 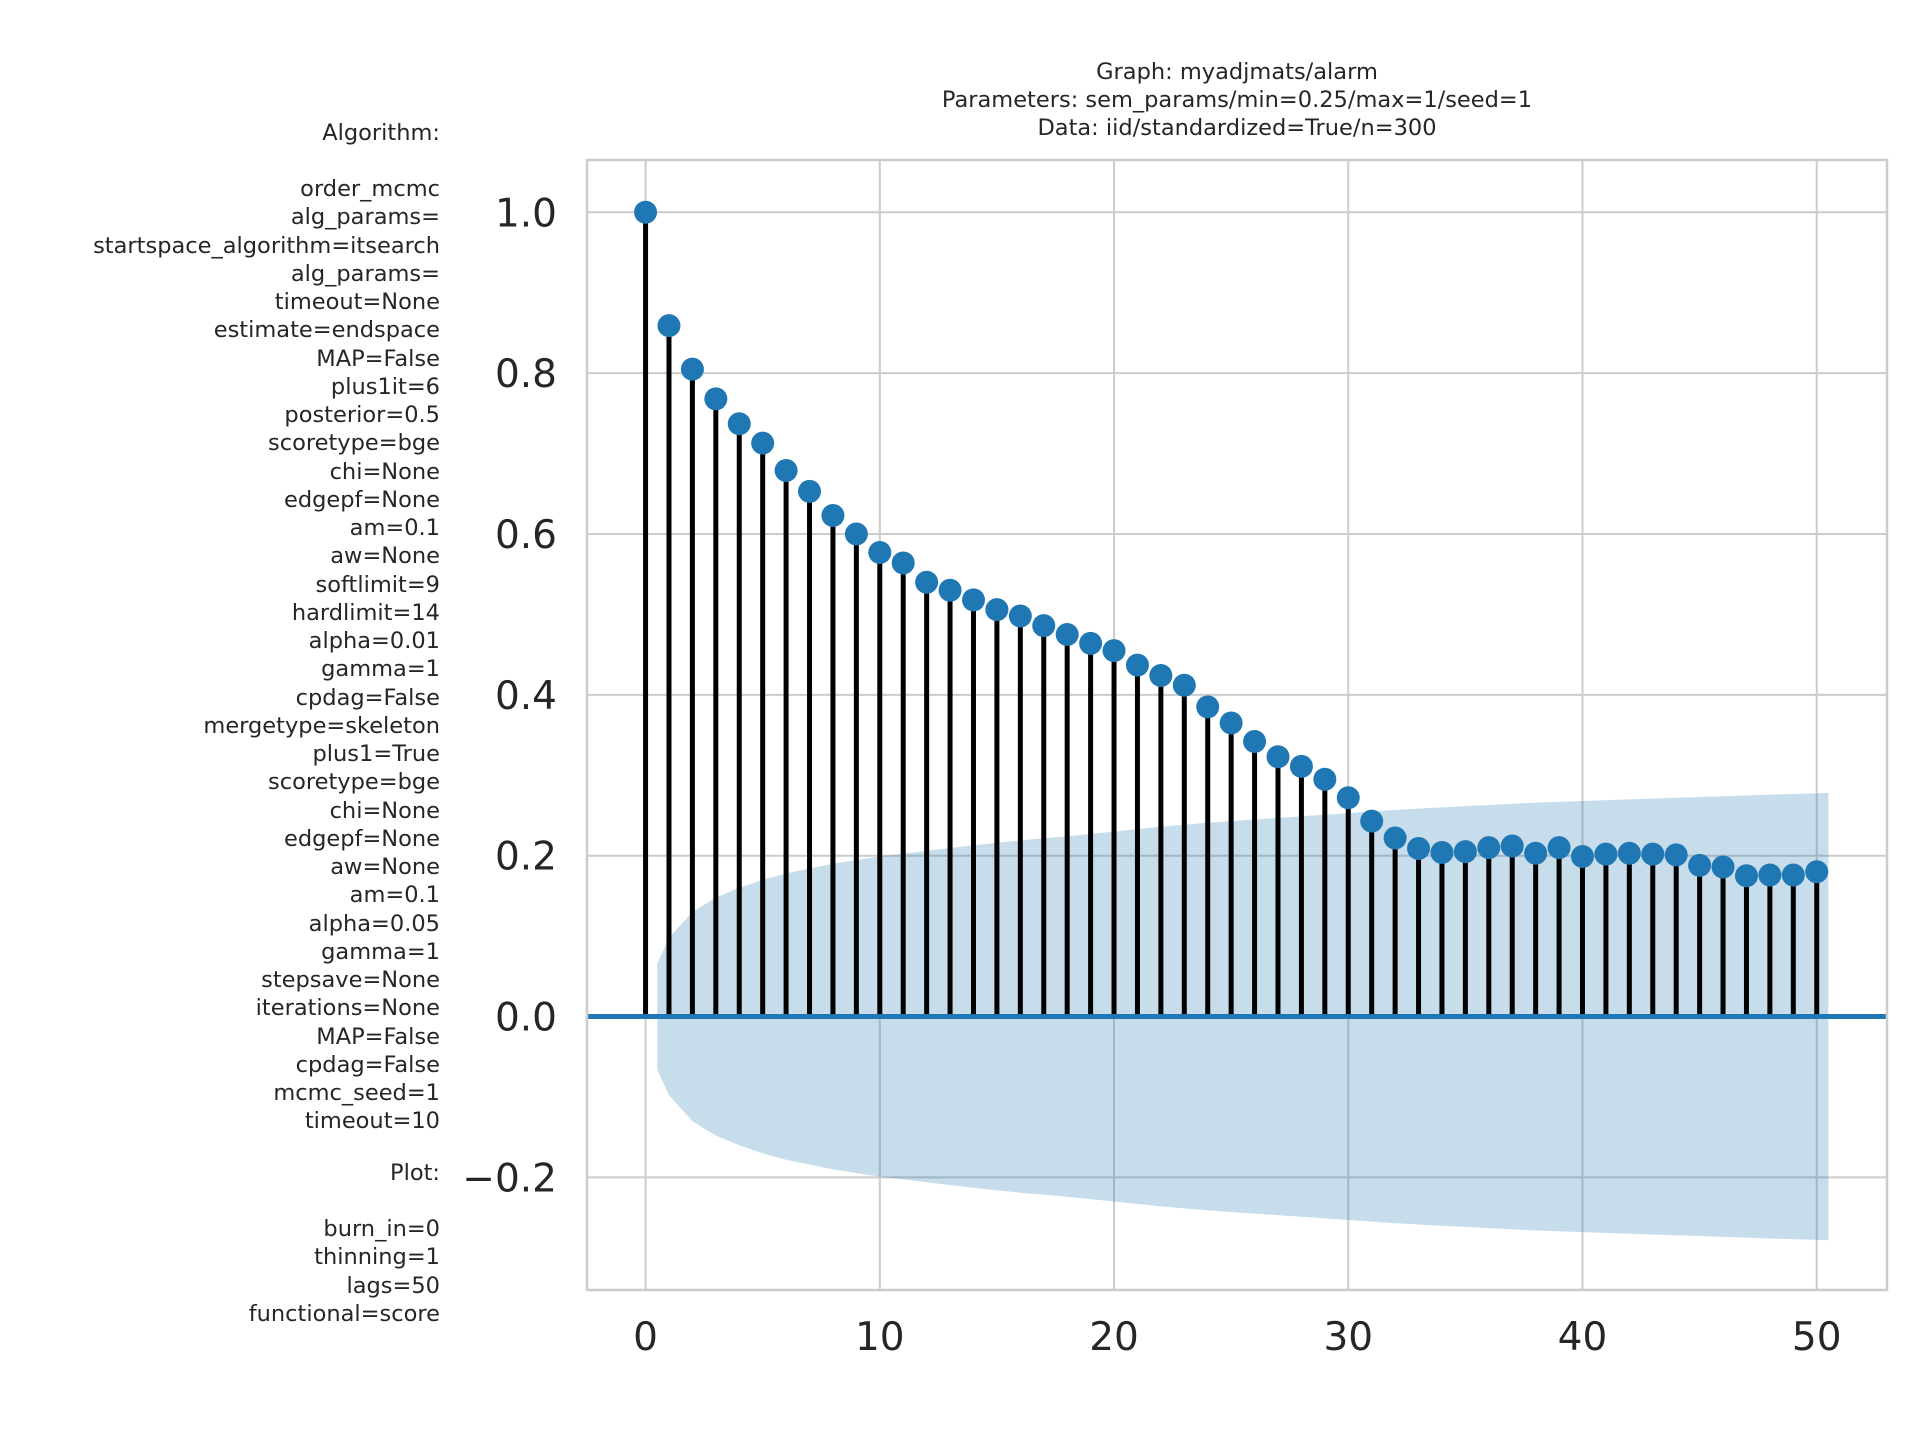 What do you see at coordinates (365, 612) in the screenshot?
I see `algorithm-param: hardlimit=14` at bounding box center [365, 612].